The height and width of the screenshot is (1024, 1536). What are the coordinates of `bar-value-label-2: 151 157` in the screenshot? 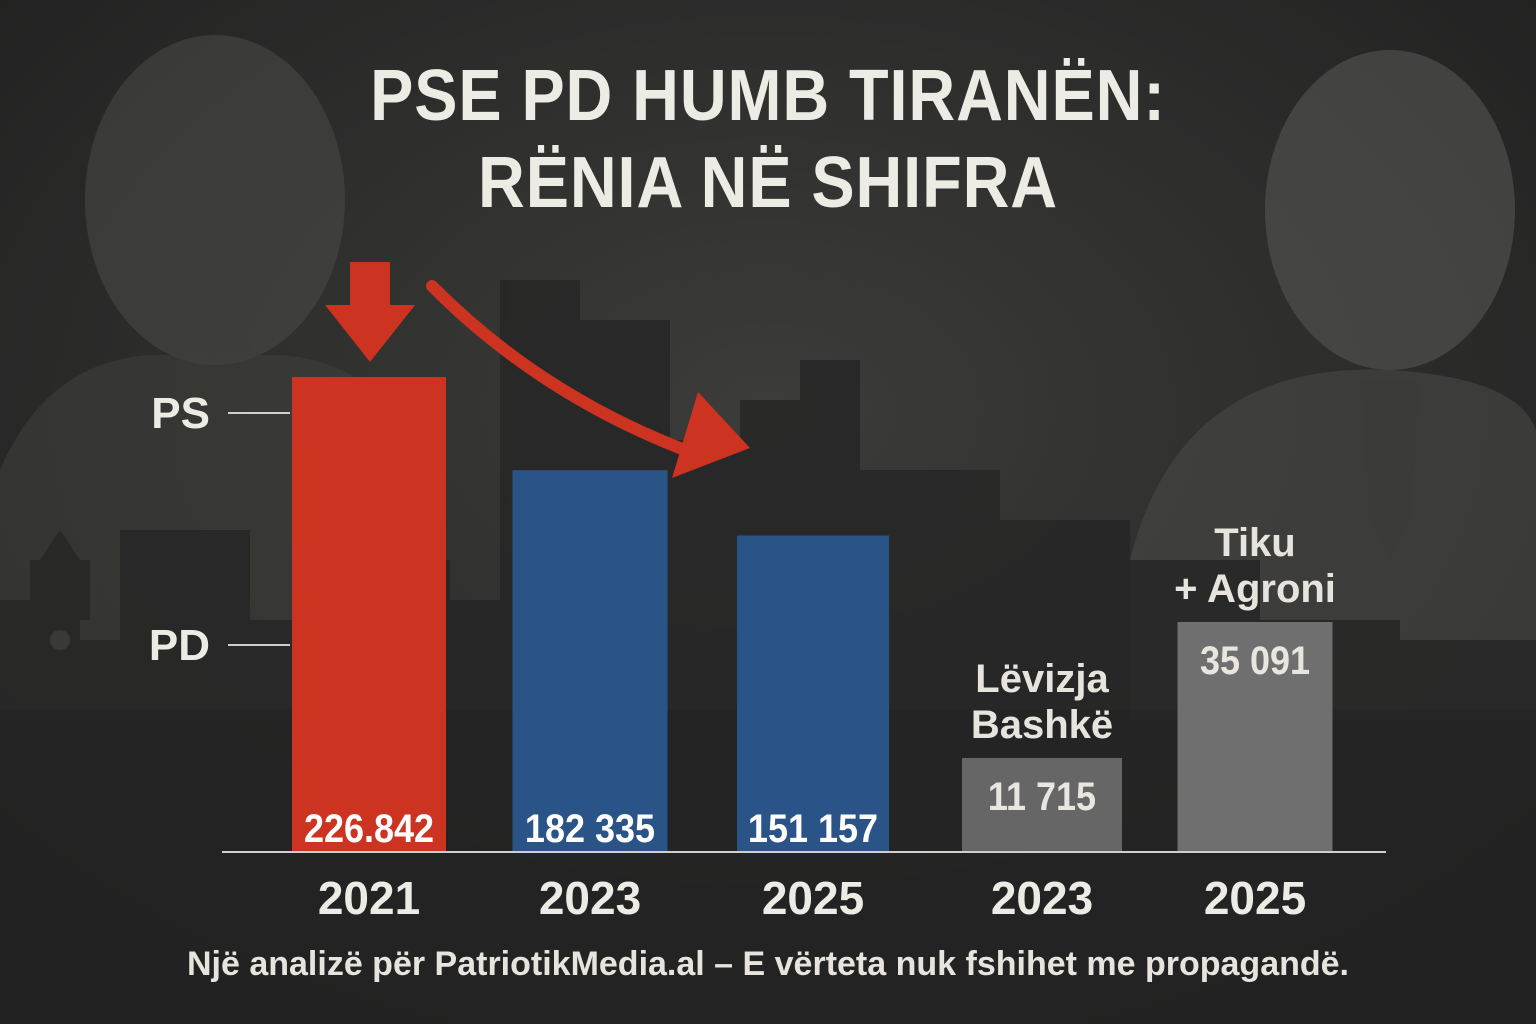 It's located at (813, 829).